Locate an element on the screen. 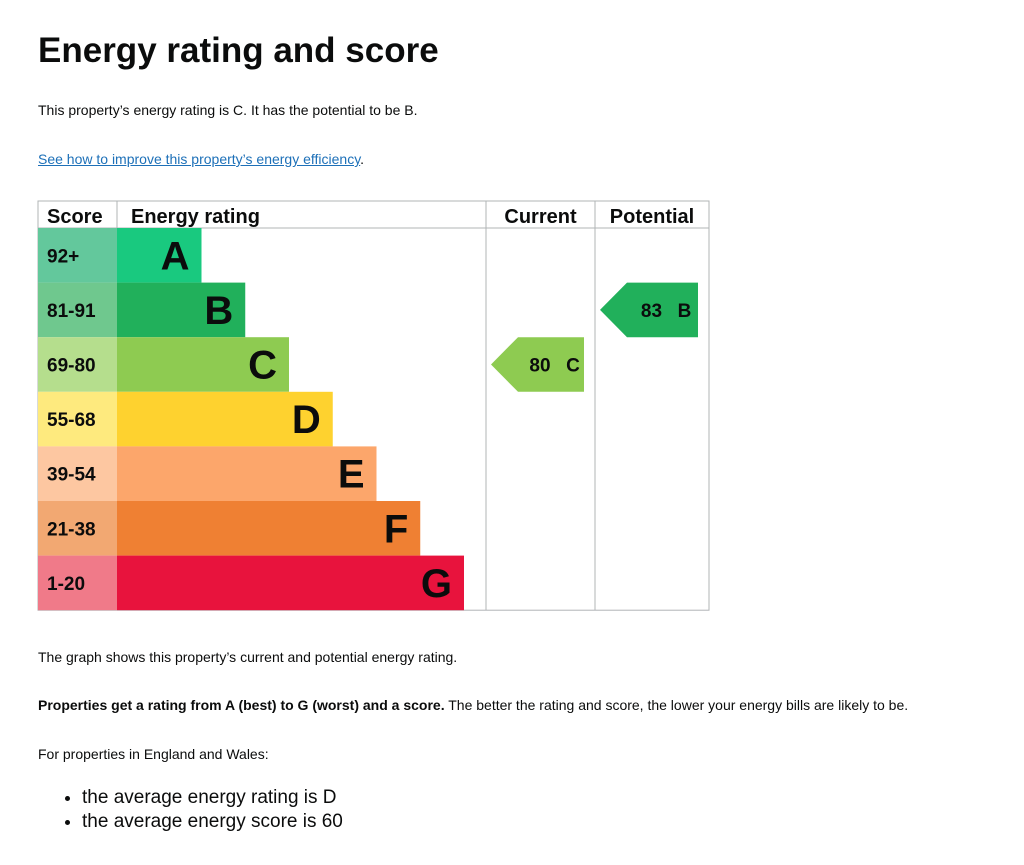 Image resolution: width=1024 pixels, height=865 pixels. score-range-c: 69-80 is located at coordinates (71, 366).